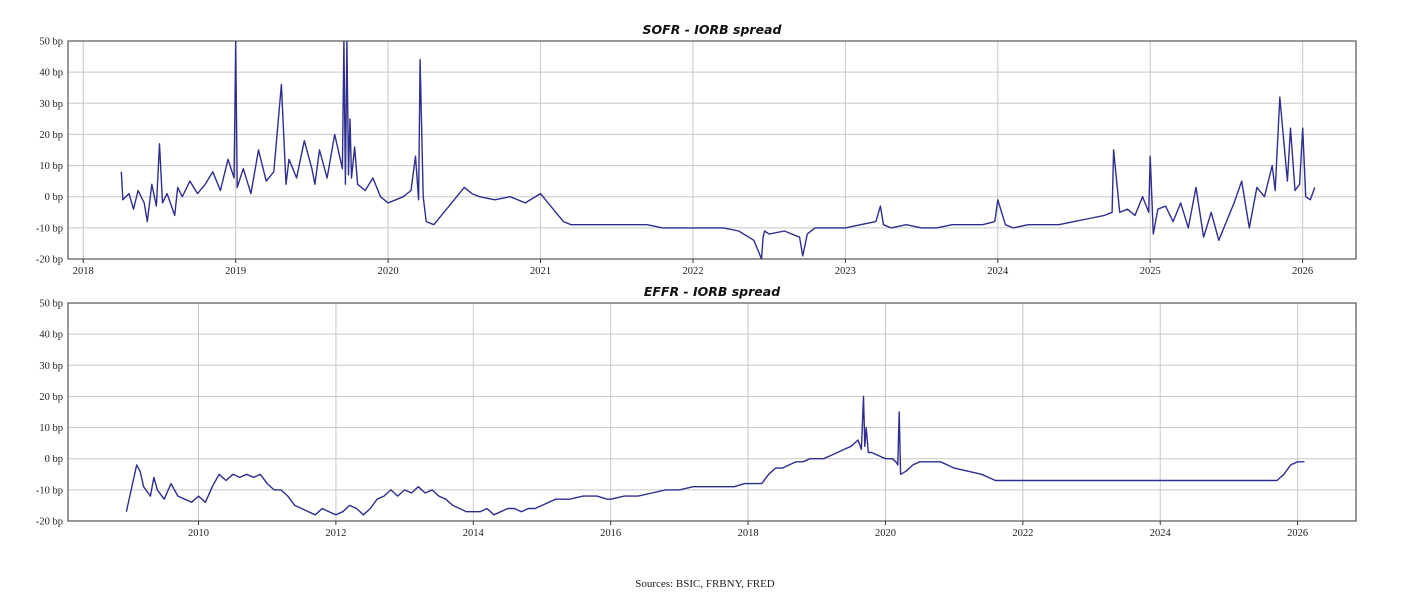 This screenshot has height=604, width=1410. Describe the element at coordinates (610, 533) in the screenshot. I see `x-tick-label: 2016` at that location.